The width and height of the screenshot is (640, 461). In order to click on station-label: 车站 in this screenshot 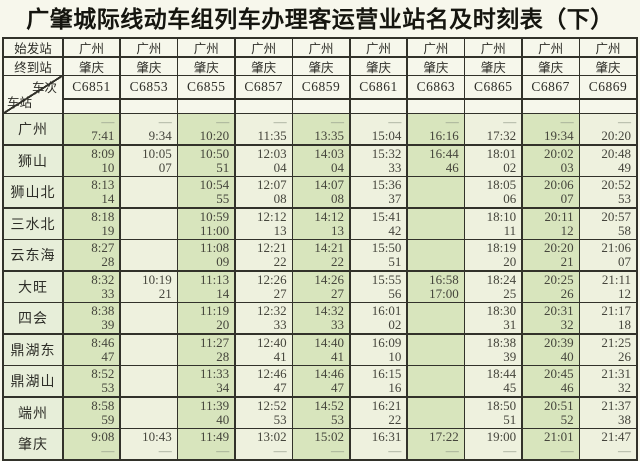, I will do `click(20, 102)`.